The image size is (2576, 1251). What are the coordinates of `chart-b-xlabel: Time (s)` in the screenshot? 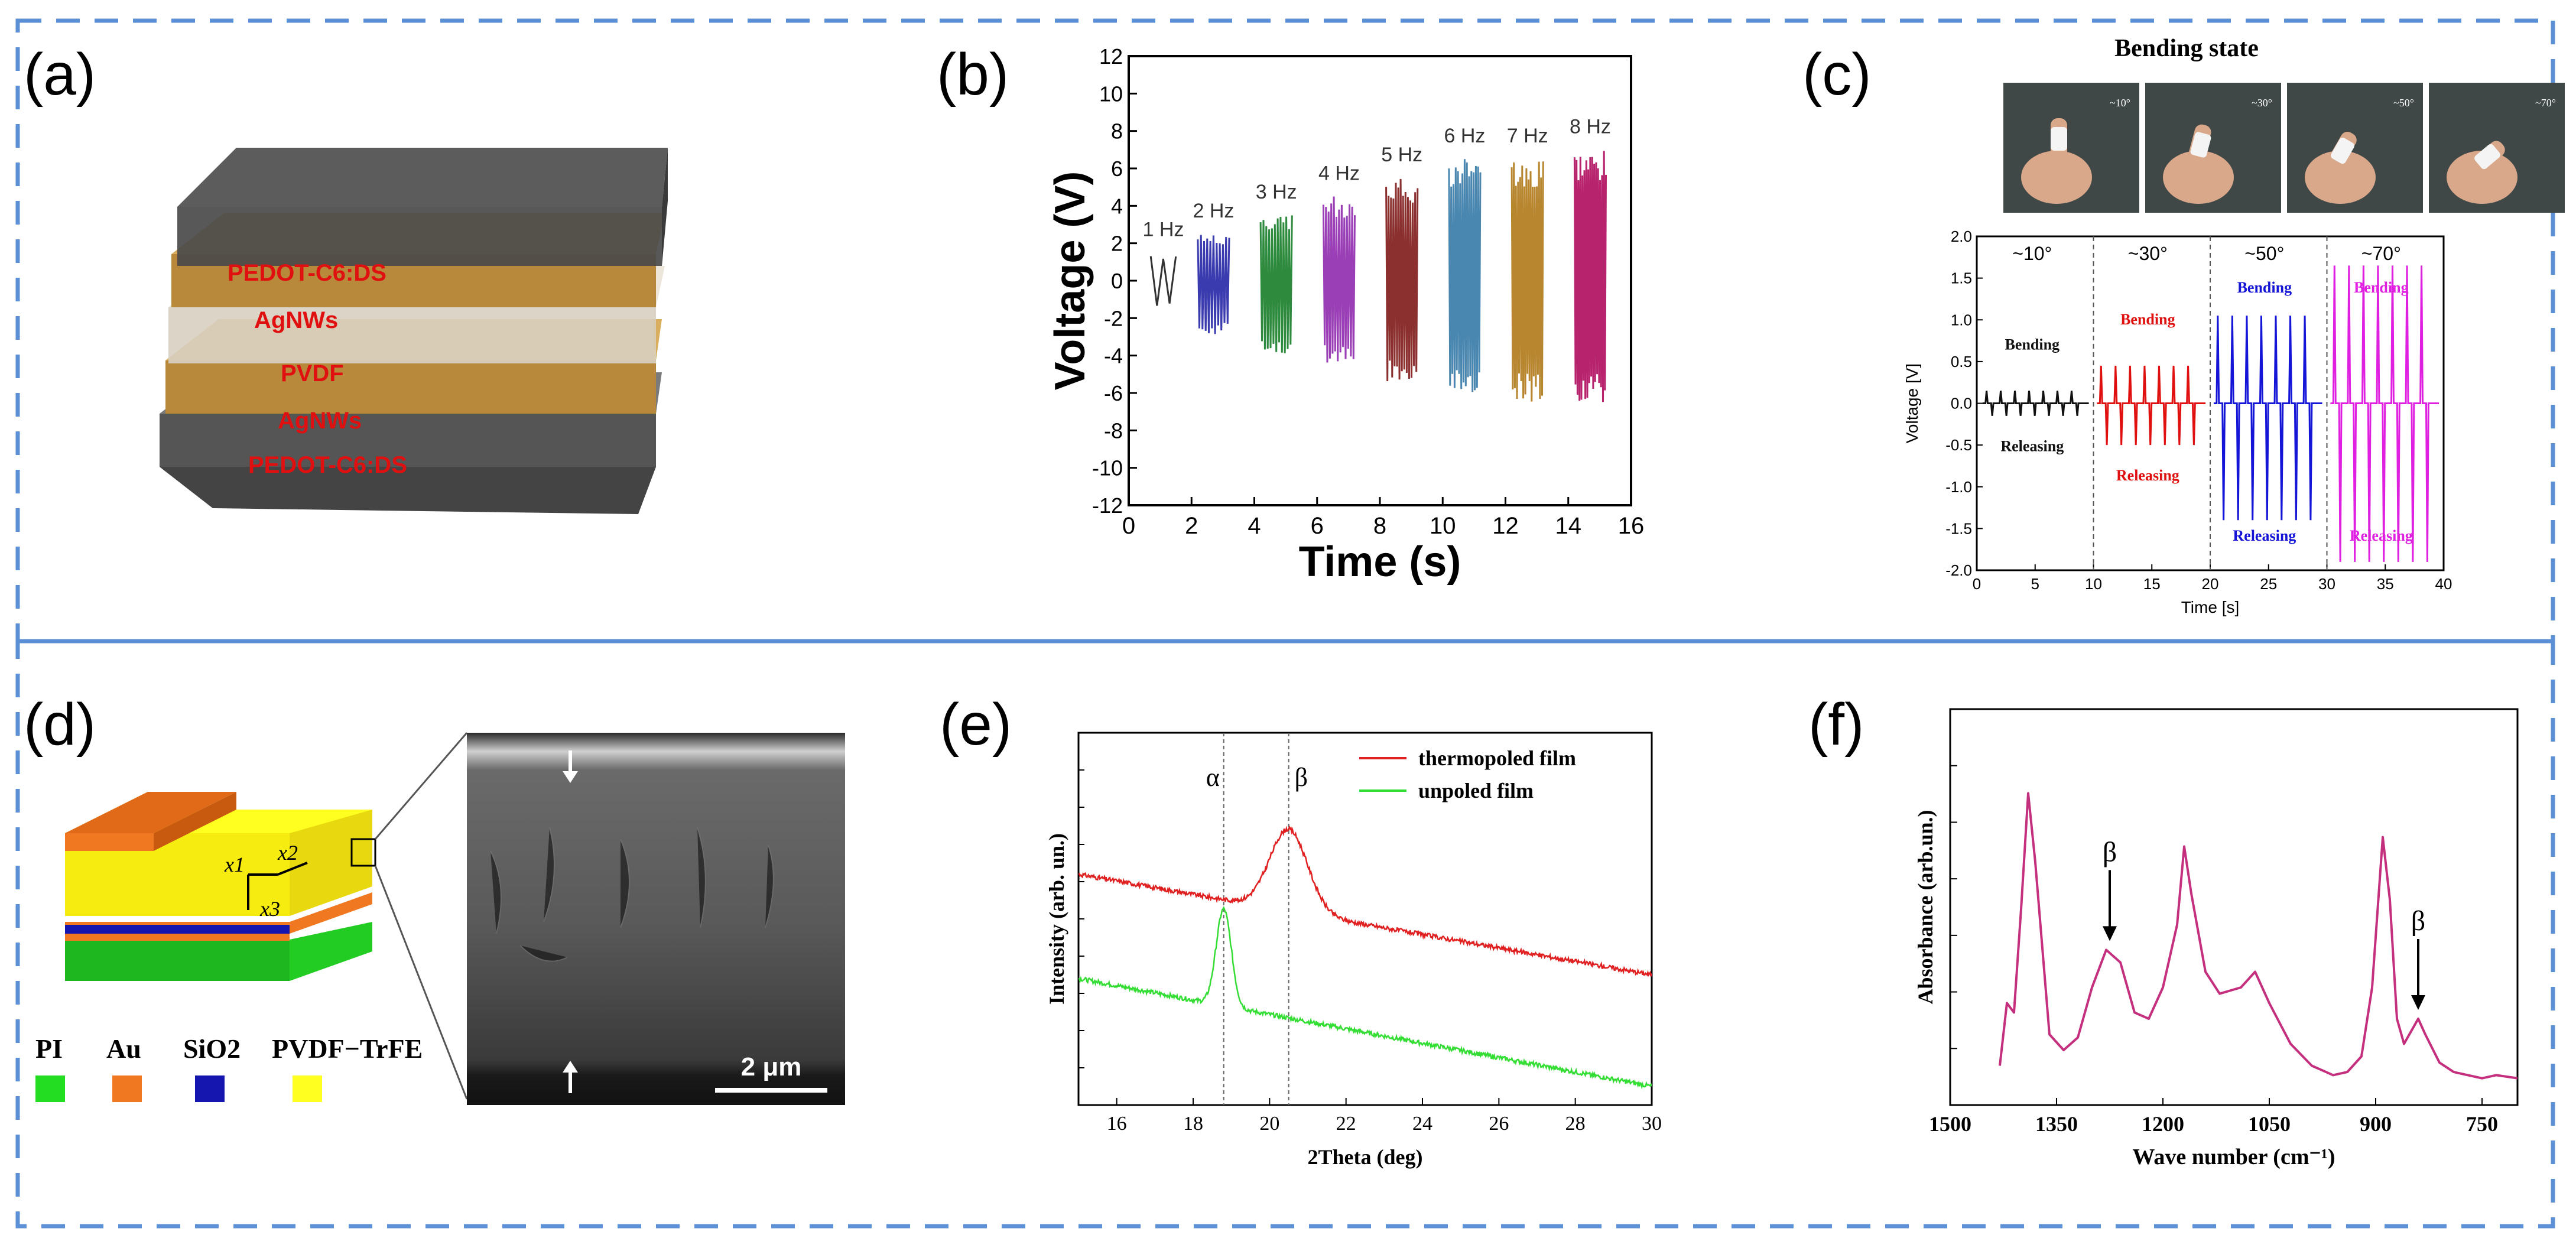 It's located at (1380, 562).